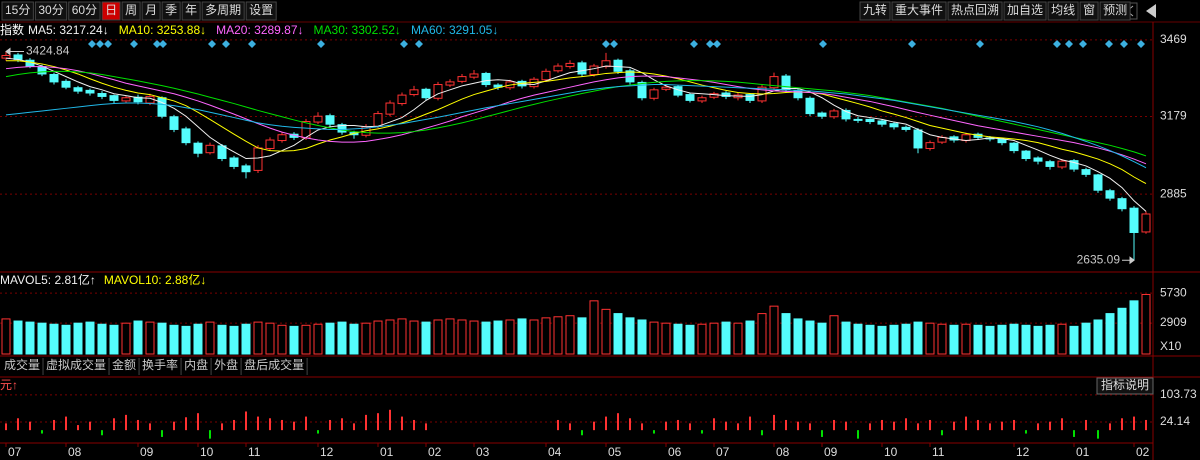 This screenshot has width=1200, height=460. I want to click on legend-entry: MAVOL5: 2.81亿↑, so click(48, 279).